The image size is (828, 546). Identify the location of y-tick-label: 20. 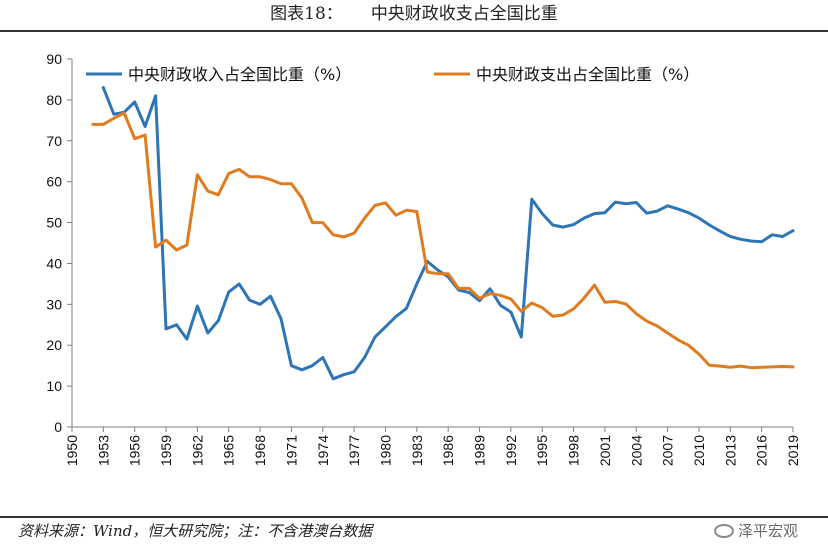
(54, 345).